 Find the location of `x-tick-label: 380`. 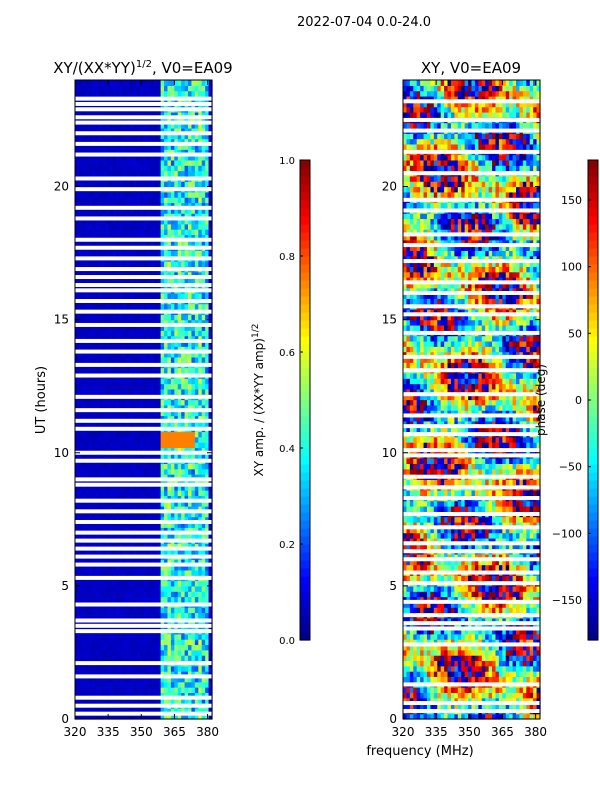

x-tick-label: 380 is located at coordinates (207, 732).